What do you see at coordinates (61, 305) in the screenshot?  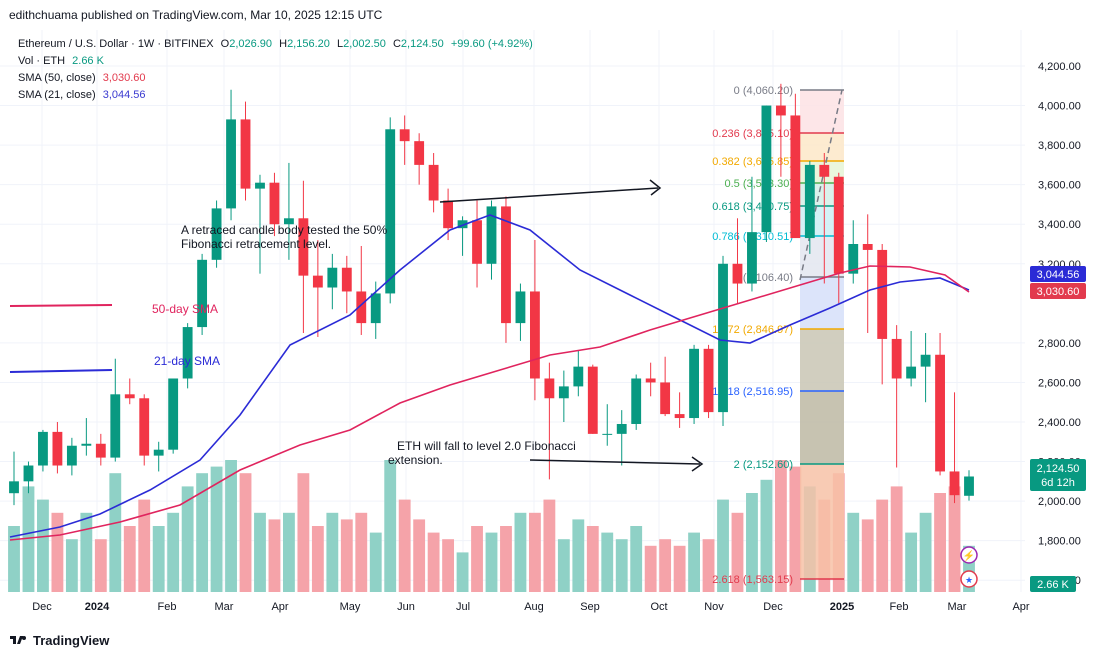 I see `sma50-legend-line` at bounding box center [61, 305].